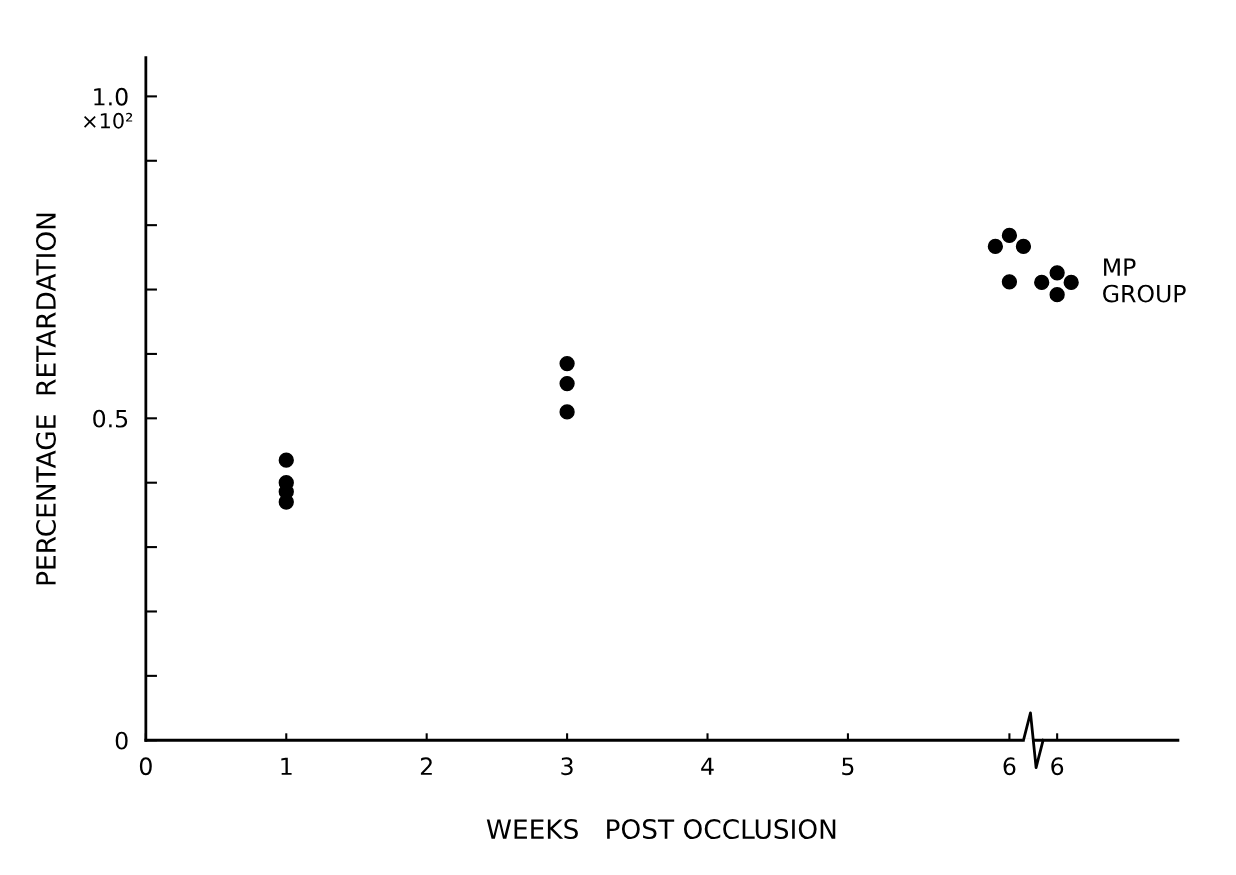 This screenshot has height=875, width=1236. What do you see at coordinates (661, 829) in the screenshot?
I see `x-axis-title: WEEKS POST OCCLUSION` at bounding box center [661, 829].